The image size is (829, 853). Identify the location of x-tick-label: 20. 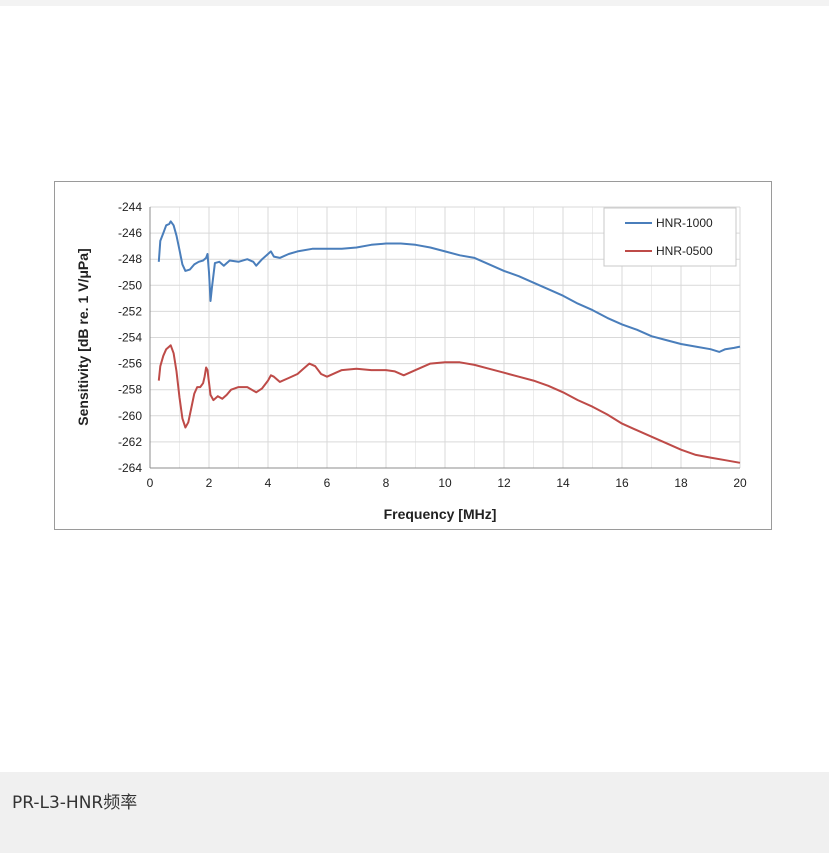
(740, 483).